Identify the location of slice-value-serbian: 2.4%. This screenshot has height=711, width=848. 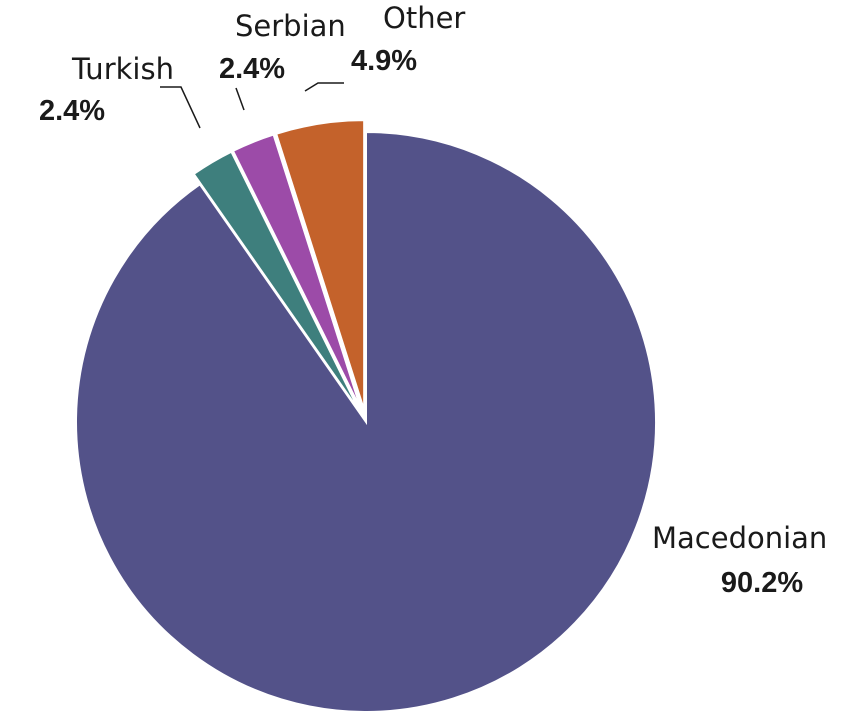
(252, 69).